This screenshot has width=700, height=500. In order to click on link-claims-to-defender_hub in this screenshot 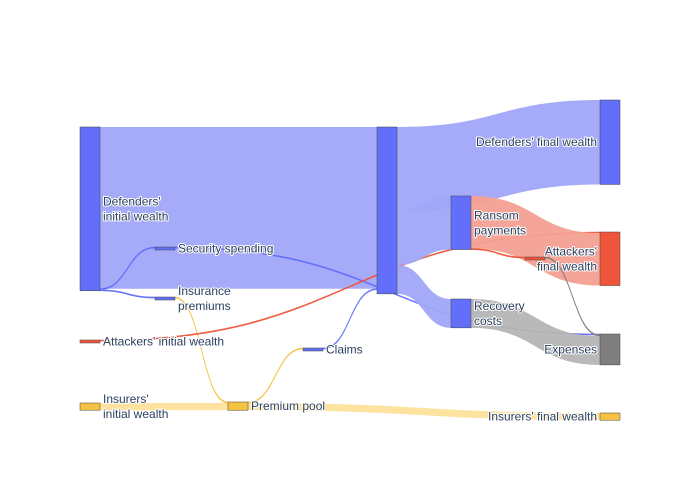, I will do `click(350, 319)`.